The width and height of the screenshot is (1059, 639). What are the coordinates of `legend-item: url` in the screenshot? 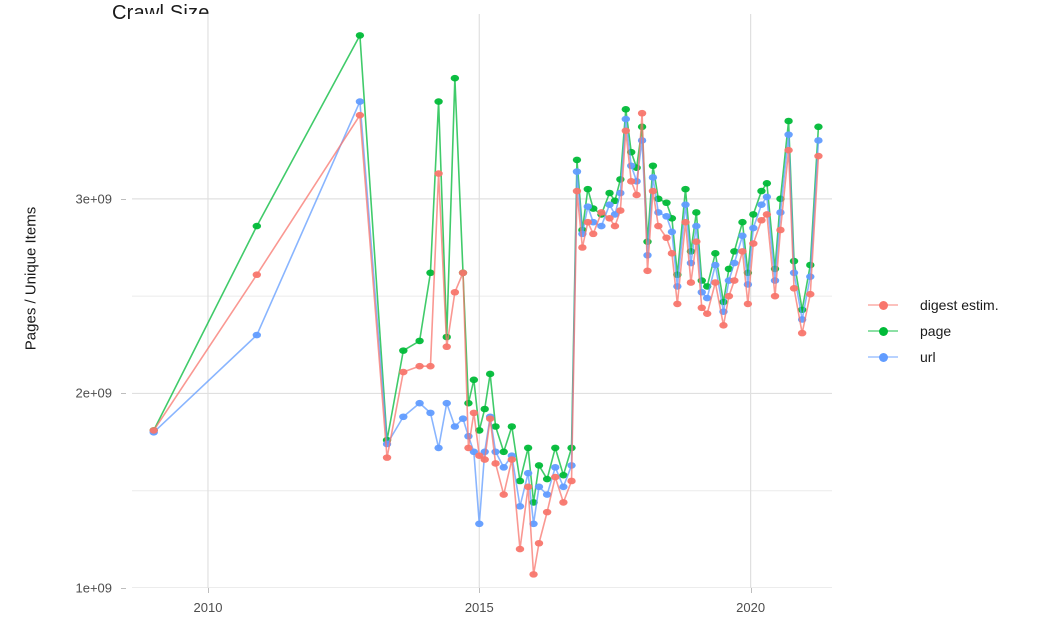 It's located at (958, 357).